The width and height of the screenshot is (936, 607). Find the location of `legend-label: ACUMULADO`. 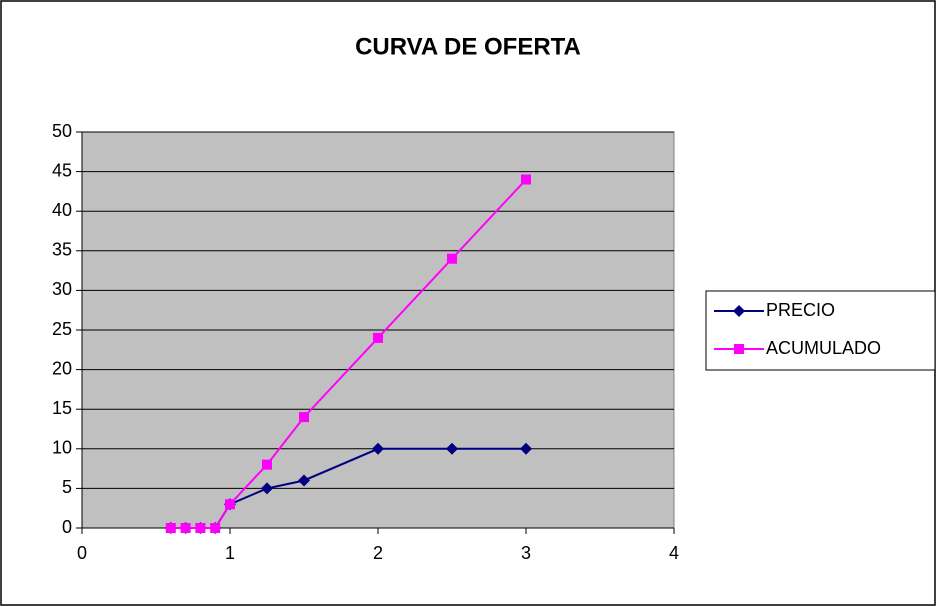

legend-label: ACUMULADO is located at coordinates (823, 348).